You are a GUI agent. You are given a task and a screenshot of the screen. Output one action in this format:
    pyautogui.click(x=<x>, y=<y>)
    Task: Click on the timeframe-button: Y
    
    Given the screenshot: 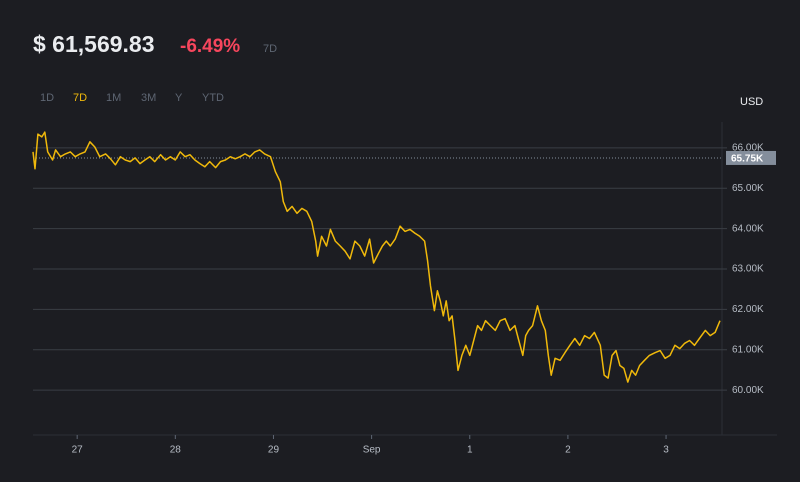 What is the action you would take?
    pyautogui.click(x=179, y=98)
    